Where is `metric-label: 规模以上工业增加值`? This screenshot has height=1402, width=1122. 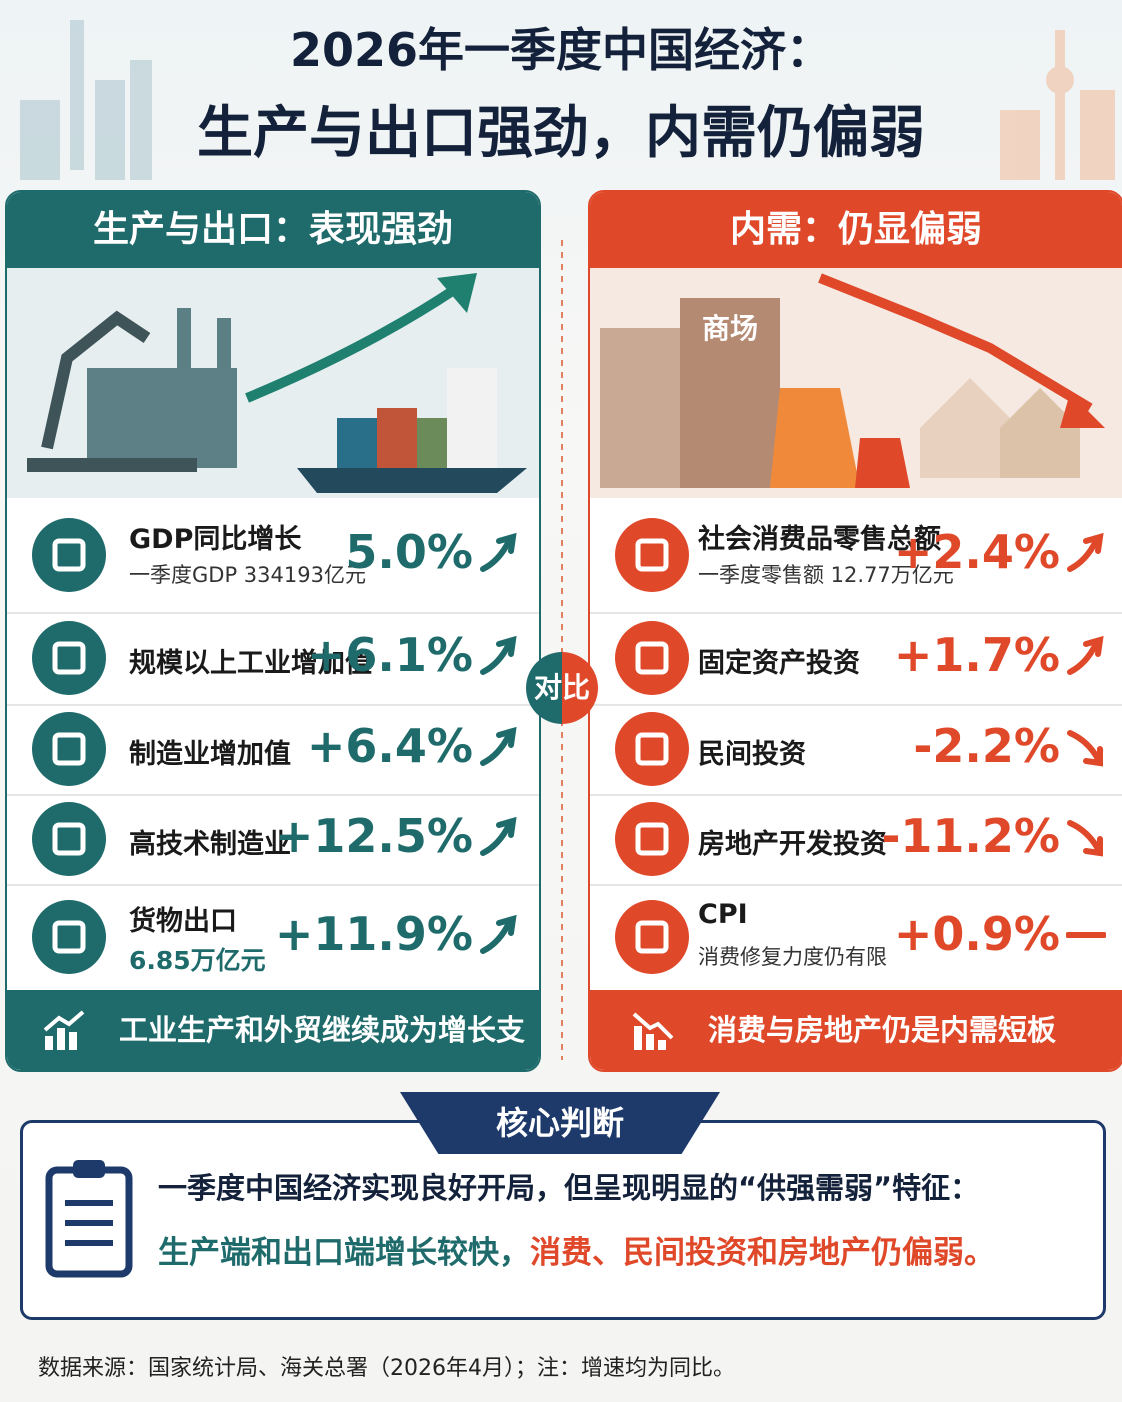 metric-label: 规模以上工业增加值 is located at coordinates (250, 663).